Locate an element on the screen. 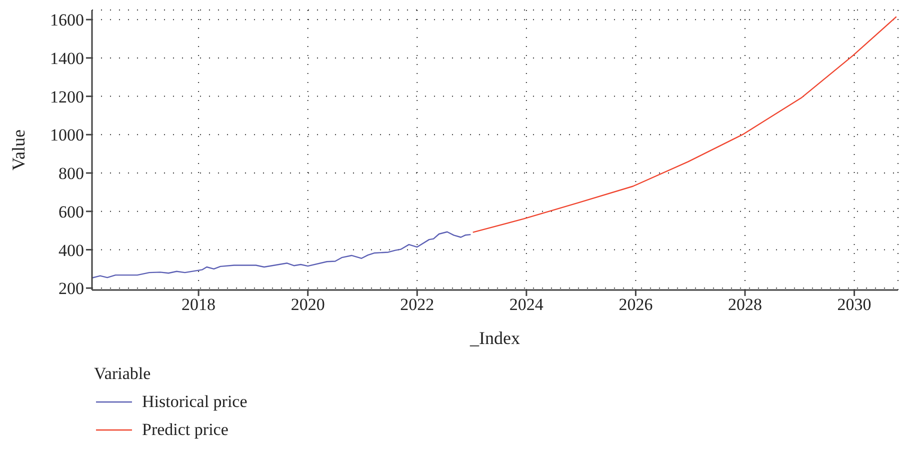 This screenshot has width=906, height=451. line-series is located at coordinates (282, 255).